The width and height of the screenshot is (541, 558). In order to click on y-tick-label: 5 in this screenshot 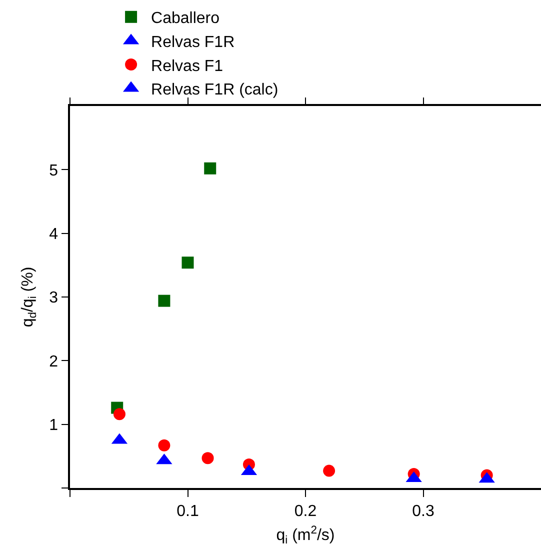, I will do `click(53, 171)`.